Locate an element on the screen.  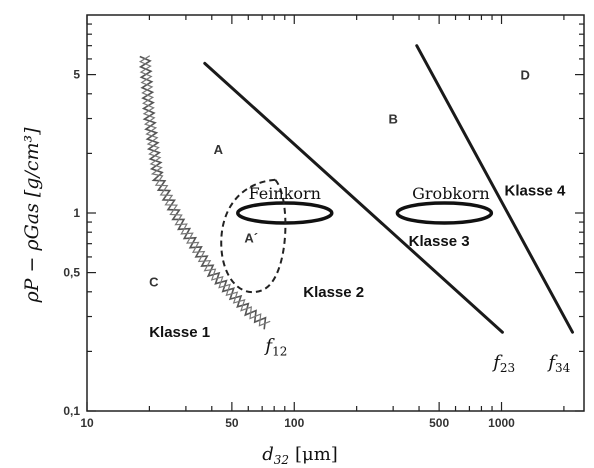
region-letter: A´ is located at coordinates (251, 238).